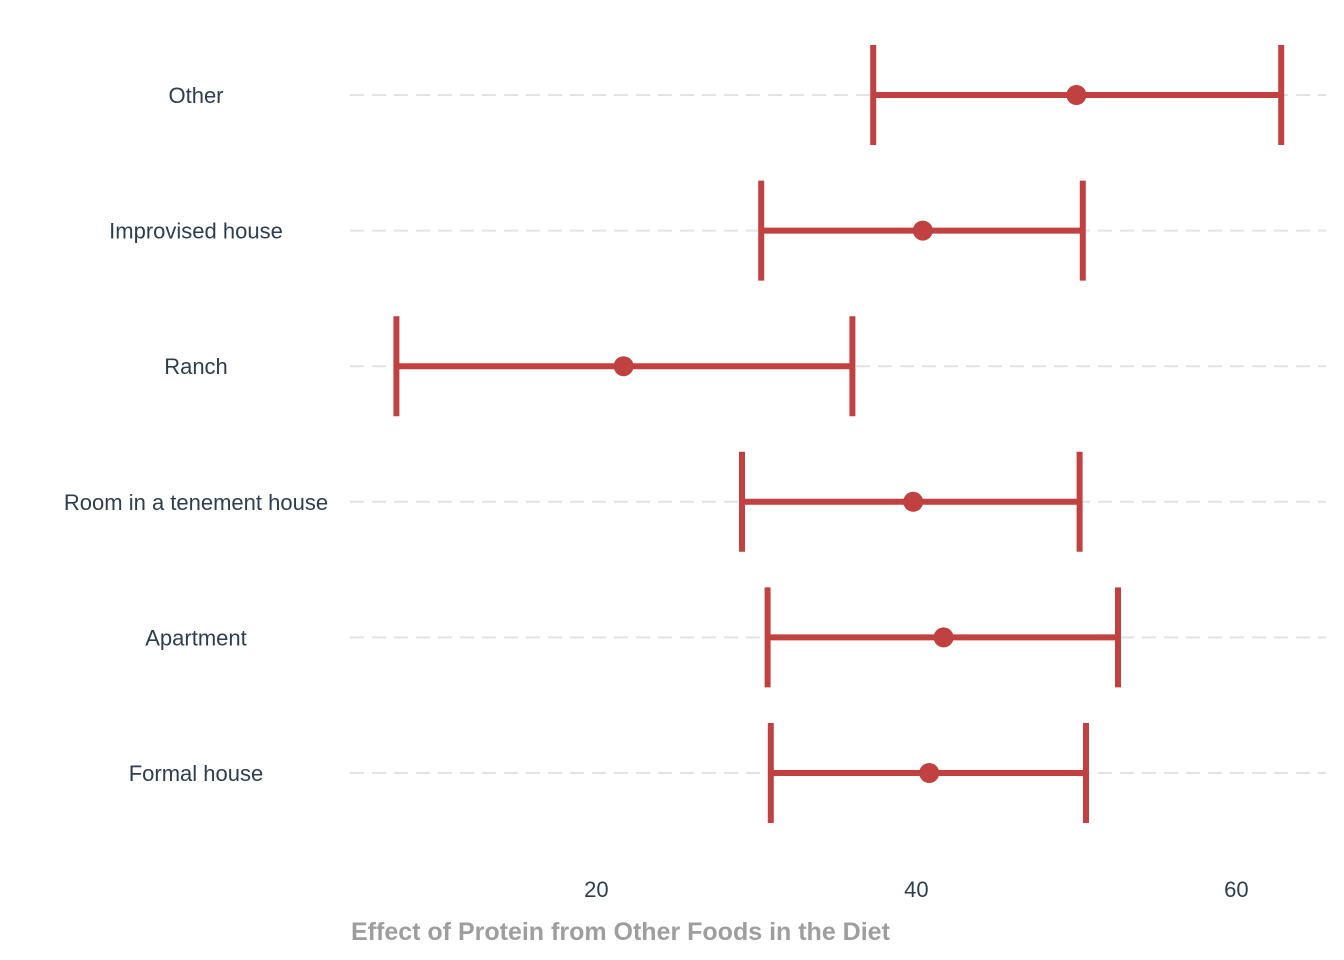  What do you see at coordinates (196, 773) in the screenshot?
I see `category-label: Formal house` at bounding box center [196, 773].